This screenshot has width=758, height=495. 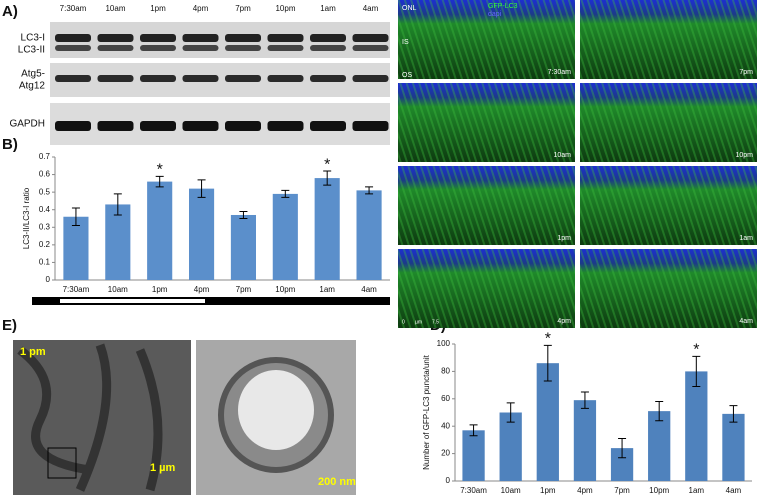 What do you see at coordinates (26, 218) in the screenshot?
I see `y-axis-title: LC3-II/LC3-I ratio` at bounding box center [26, 218].